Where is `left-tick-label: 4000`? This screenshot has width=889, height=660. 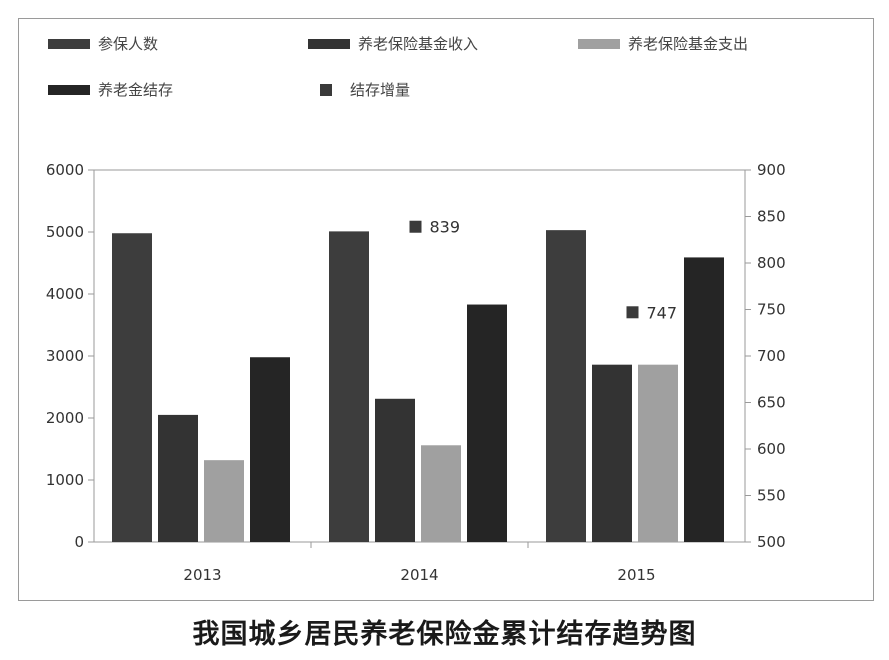
left-tick-label: 4000 is located at coordinates (65, 294).